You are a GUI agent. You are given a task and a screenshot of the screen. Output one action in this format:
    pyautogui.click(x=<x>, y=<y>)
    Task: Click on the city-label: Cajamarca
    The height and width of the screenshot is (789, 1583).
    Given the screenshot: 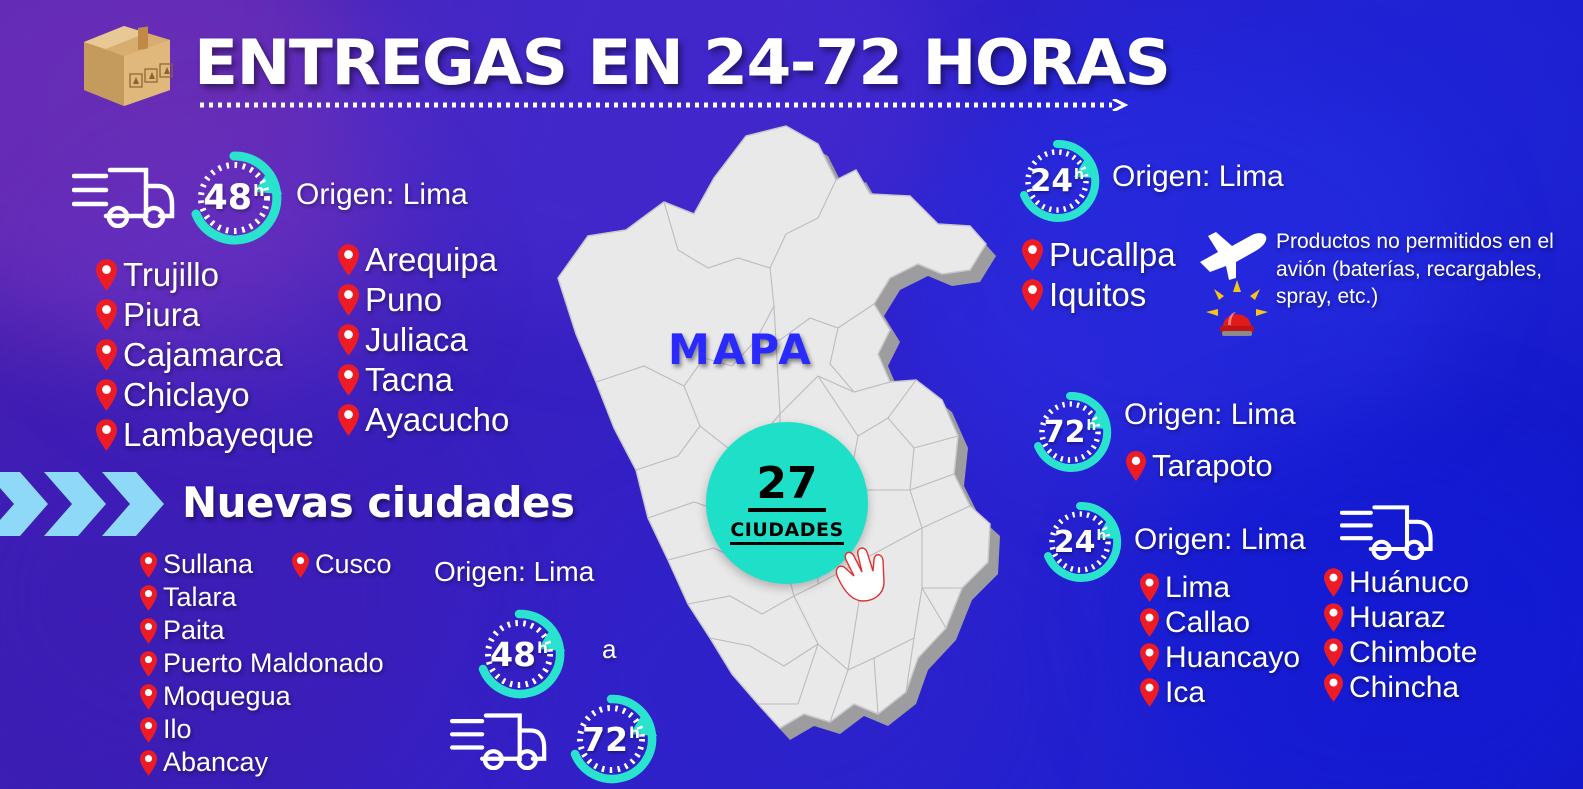 What is the action you would take?
    pyautogui.click(x=203, y=354)
    